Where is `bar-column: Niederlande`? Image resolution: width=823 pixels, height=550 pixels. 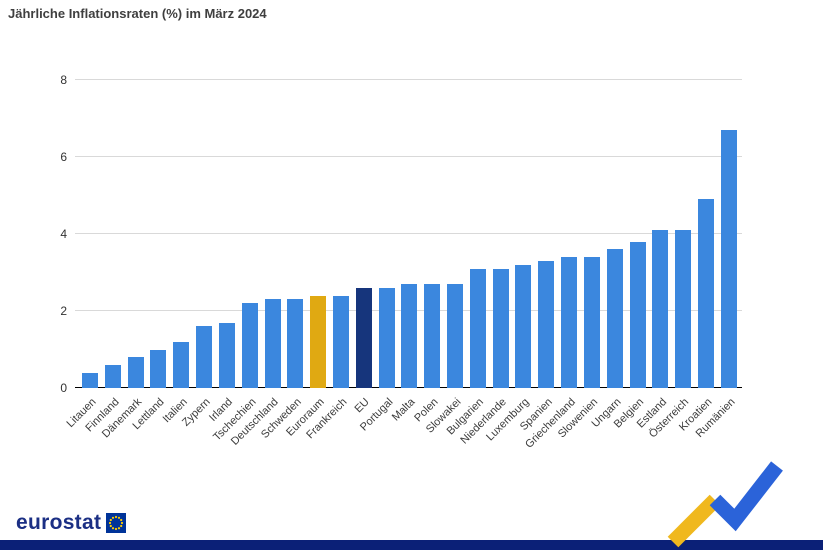
bar-column: Niederlande is located at coordinates (484, 263).